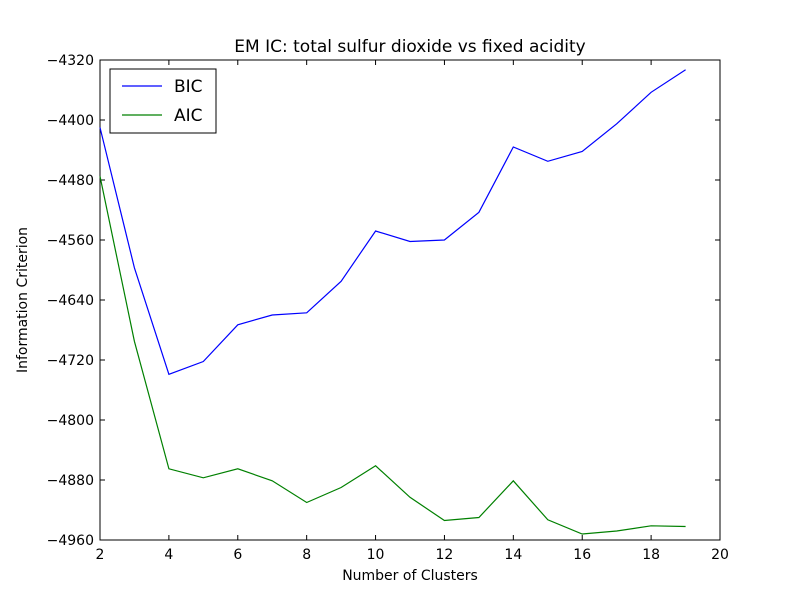 The height and width of the screenshot is (600, 800). Describe the element at coordinates (23, 300) in the screenshot. I see `y-axis-label: Information Criterion` at that location.